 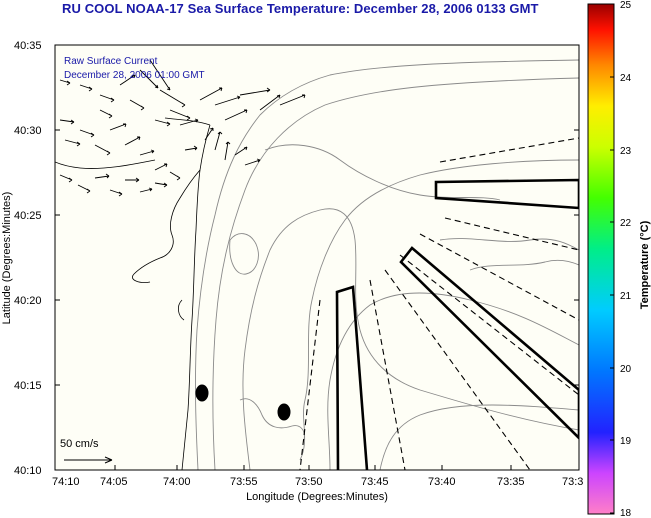 What do you see at coordinates (28, 131) in the screenshot?
I see `y-tick-label: 40:30` at bounding box center [28, 131].